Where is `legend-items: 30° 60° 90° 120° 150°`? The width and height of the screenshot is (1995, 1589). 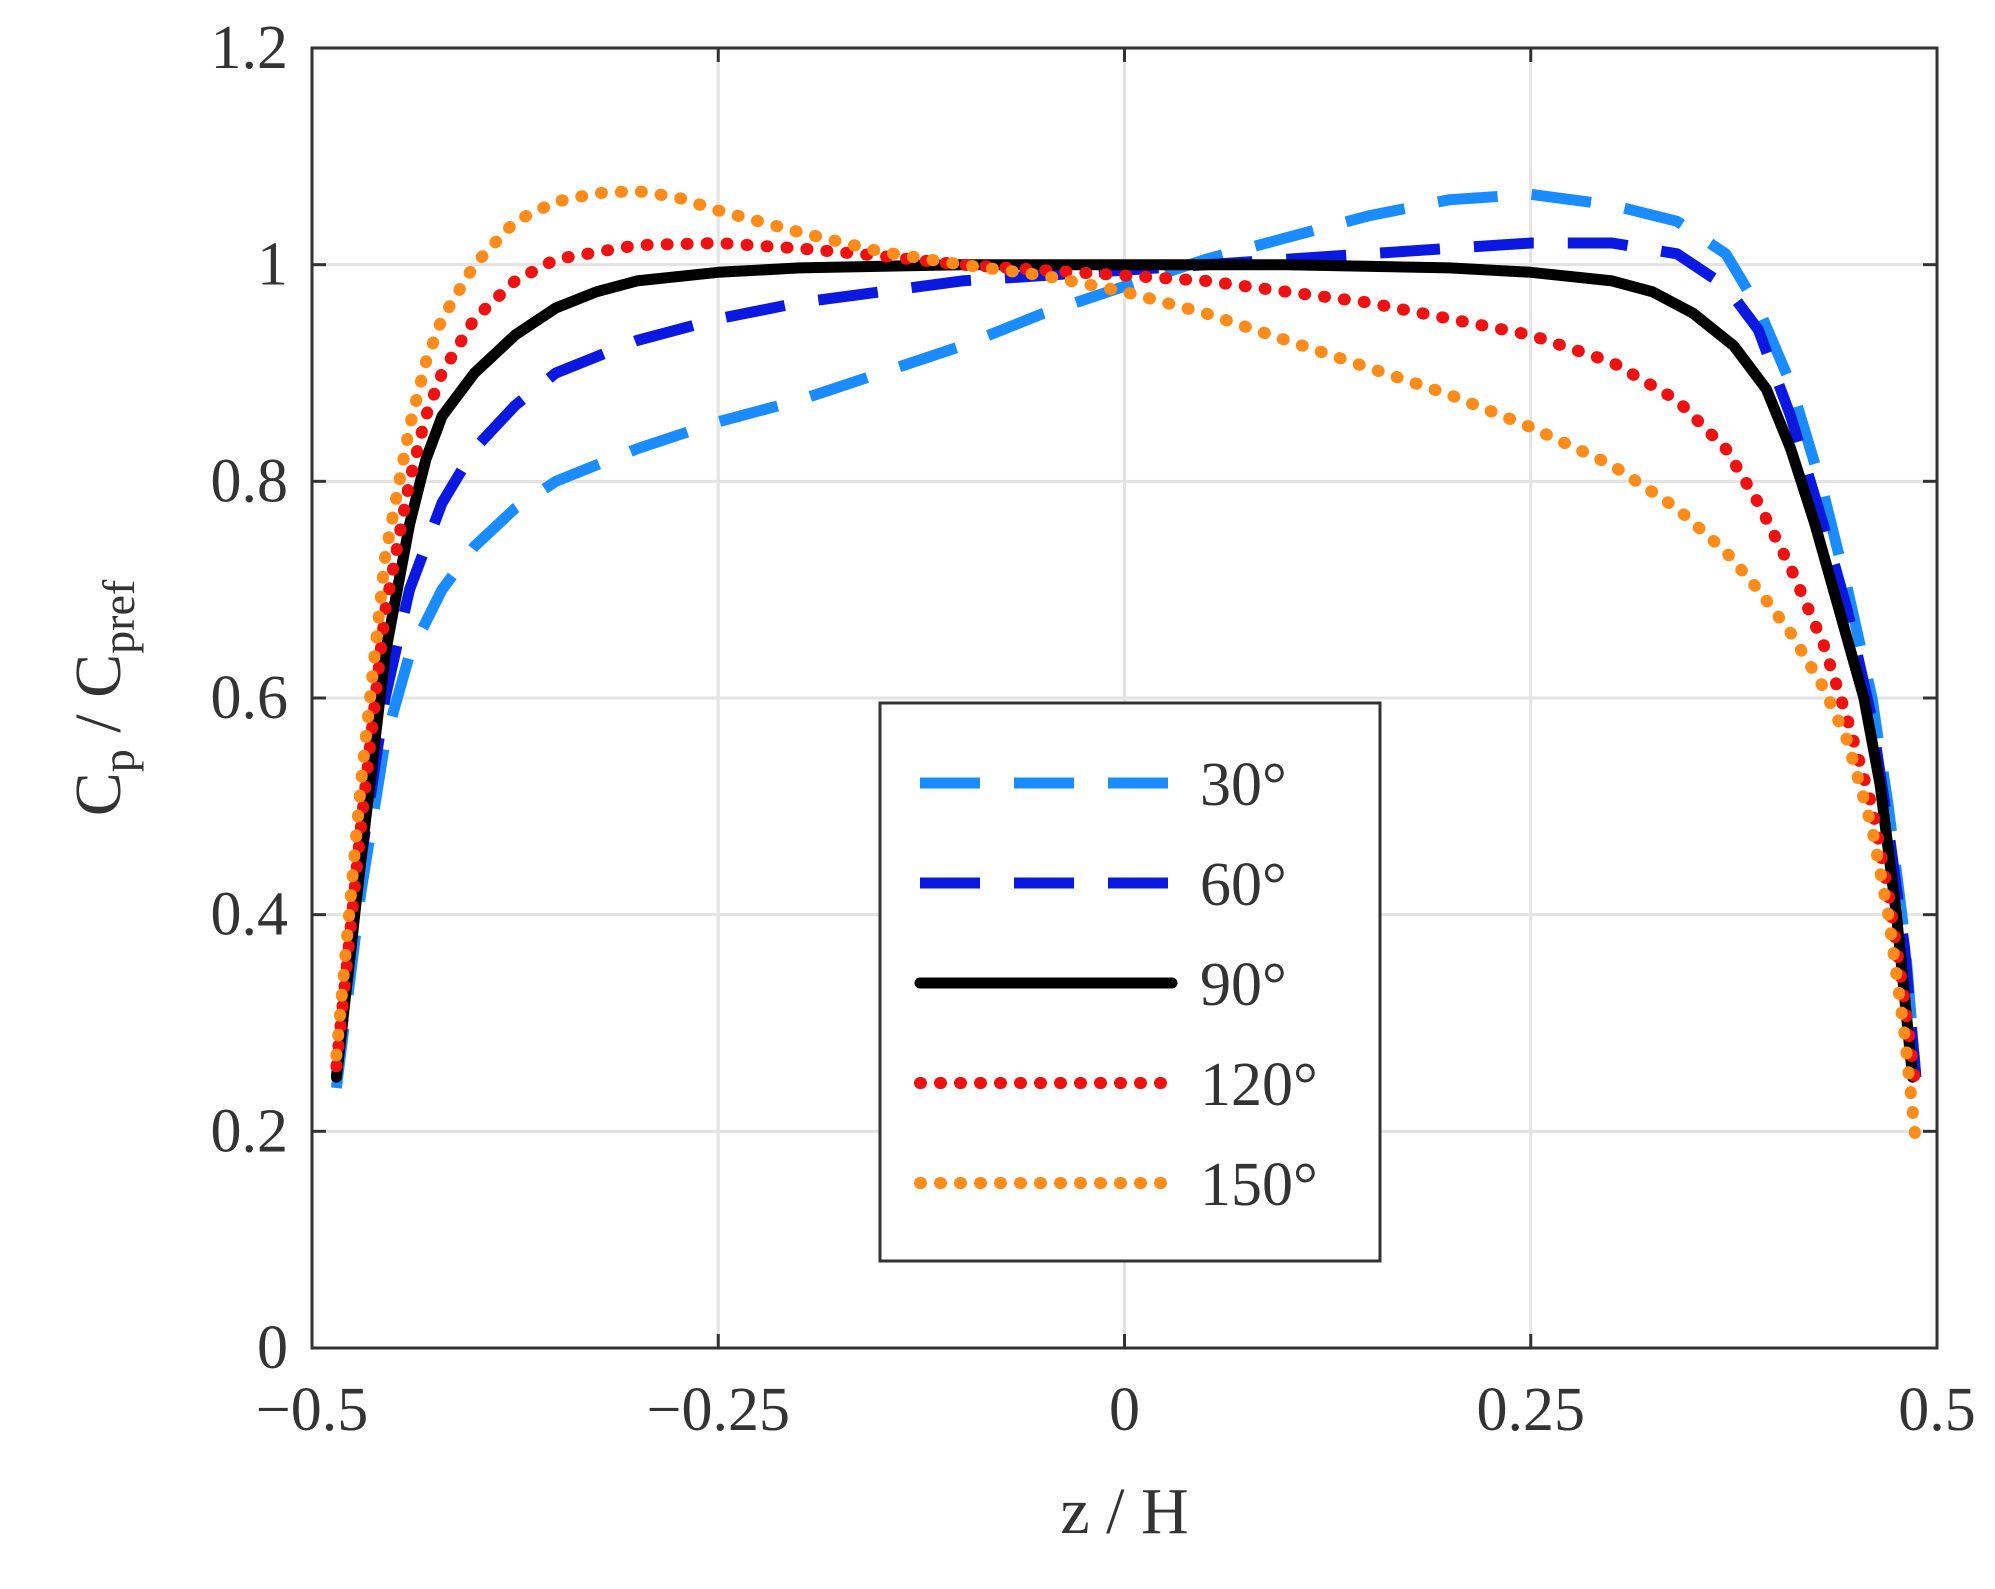
legend-items: 30° 60° 90° 120° 150° is located at coordinates (1116, 985).